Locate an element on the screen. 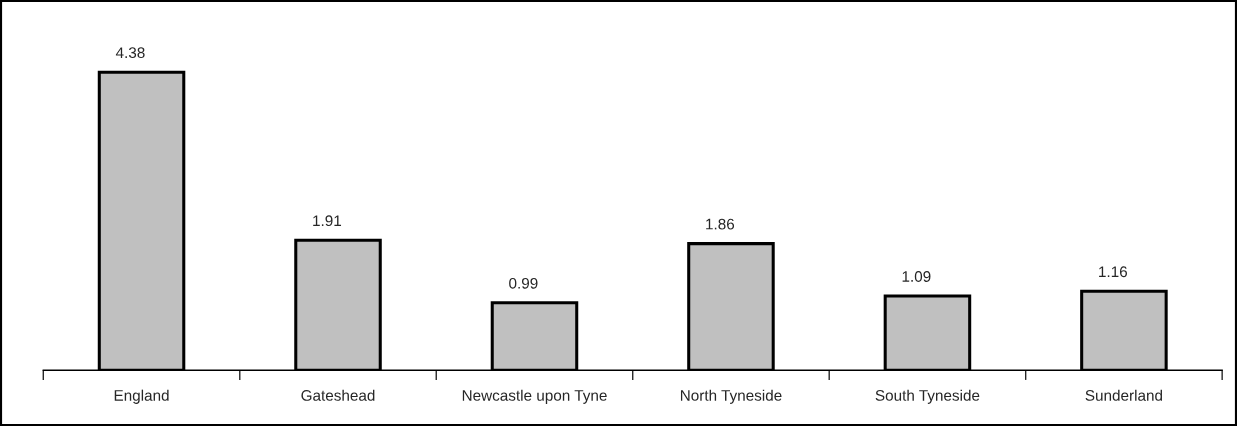  x-tick-label: North Tyneside is located at coordinates (731, 396).